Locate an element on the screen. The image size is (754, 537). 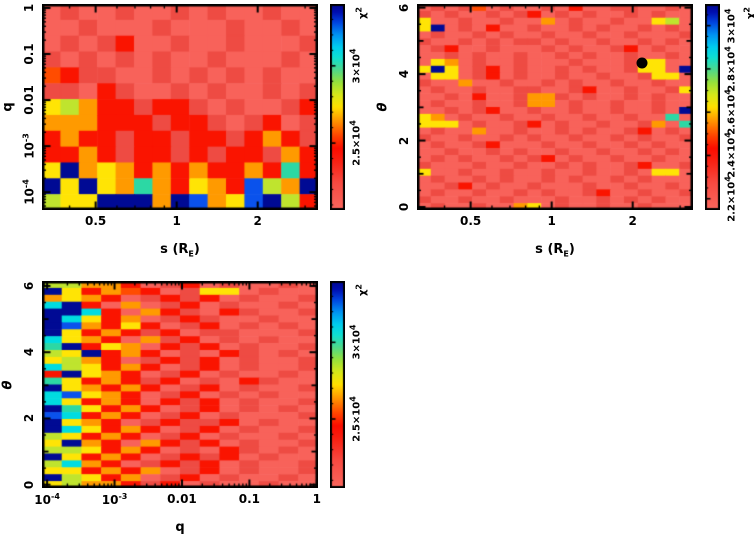
y-tick-label: 0 is located at coordinates (29, 484).